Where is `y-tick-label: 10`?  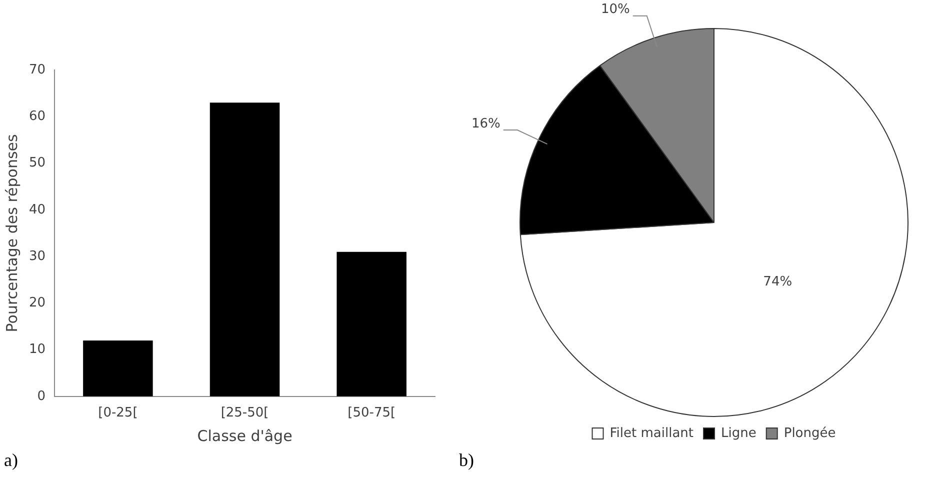
y-tick-label: 10 is located at coordinates (37, 350).